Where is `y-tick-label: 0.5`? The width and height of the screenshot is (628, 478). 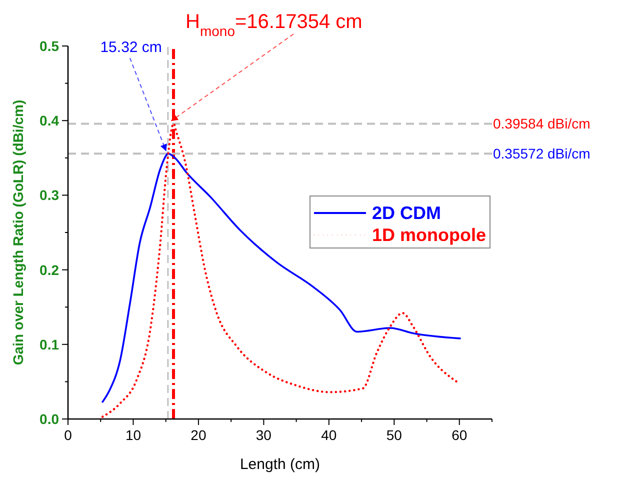 y-tick-label: 0.5 is located at coordinates (50, 46).